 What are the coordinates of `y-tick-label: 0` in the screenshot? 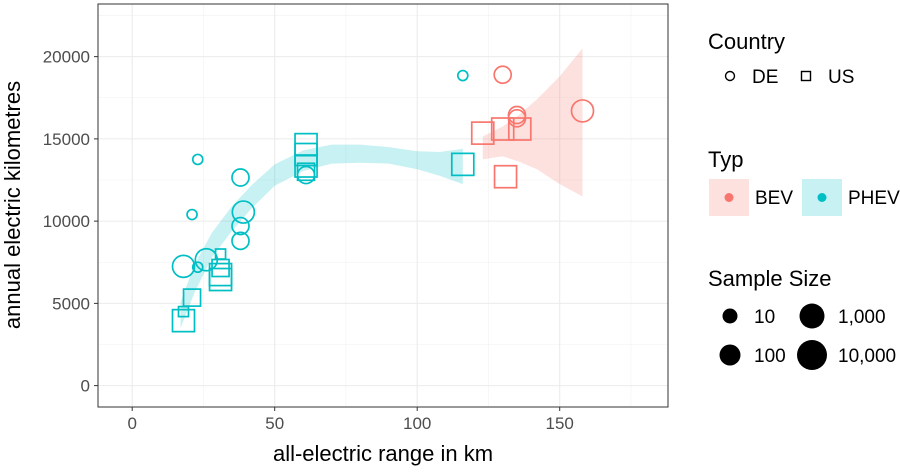 It's located at (85, 386).